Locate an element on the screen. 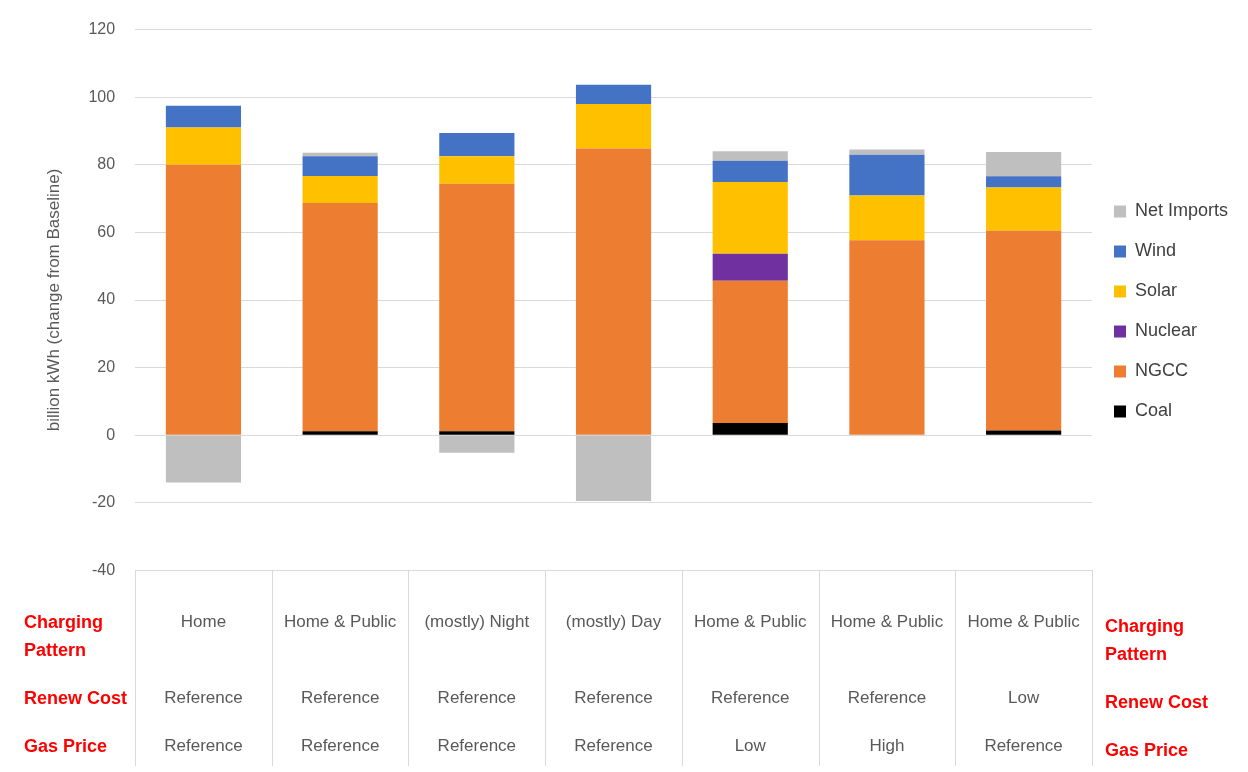 This screenshot has width=1248, height=772. y-tick-label: 100 is located at coordinates (102, 96).